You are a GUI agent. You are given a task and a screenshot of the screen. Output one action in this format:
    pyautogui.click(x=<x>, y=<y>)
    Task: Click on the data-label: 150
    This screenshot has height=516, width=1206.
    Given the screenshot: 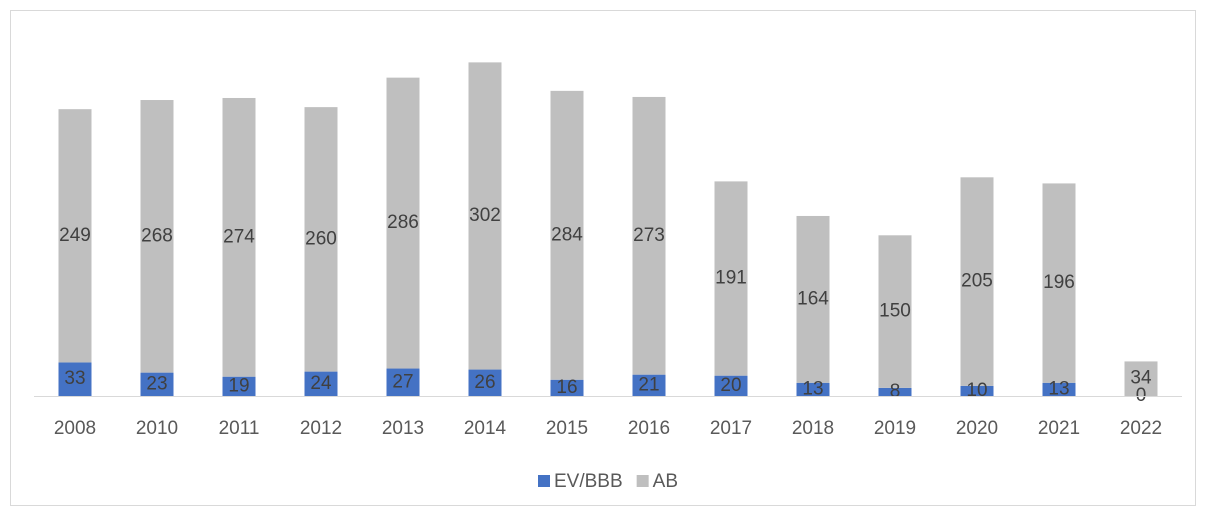 What is the action you would take?
    pyautogui.click(x=895, y=311)
    